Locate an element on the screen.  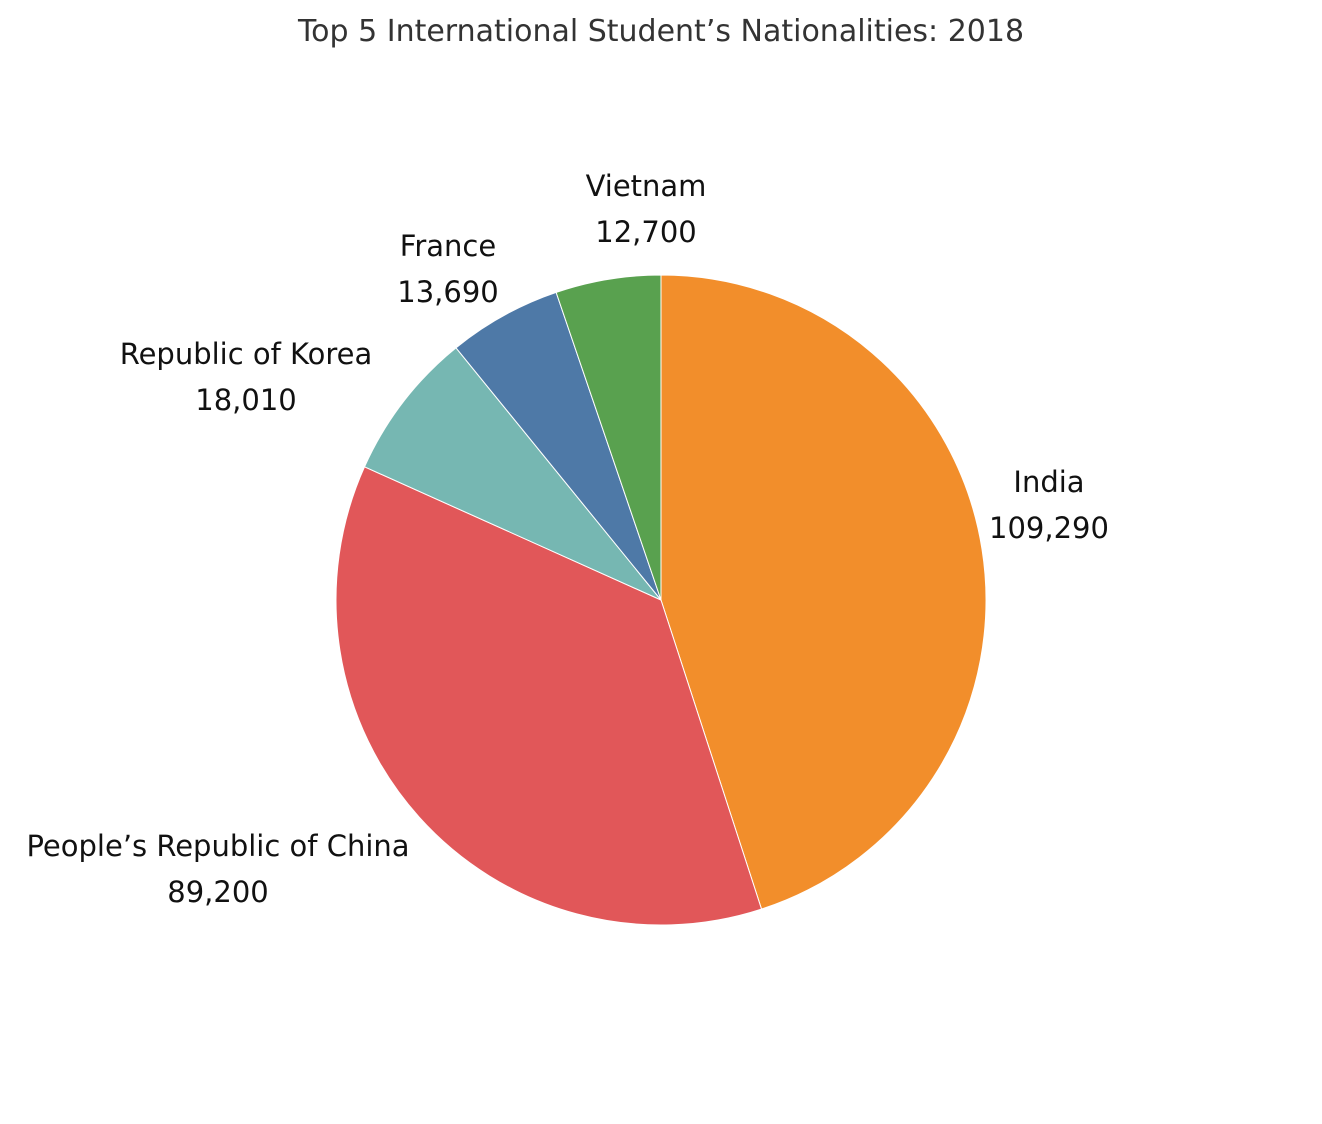
pie-slice-vietnam is located at coordinates (608, 437).